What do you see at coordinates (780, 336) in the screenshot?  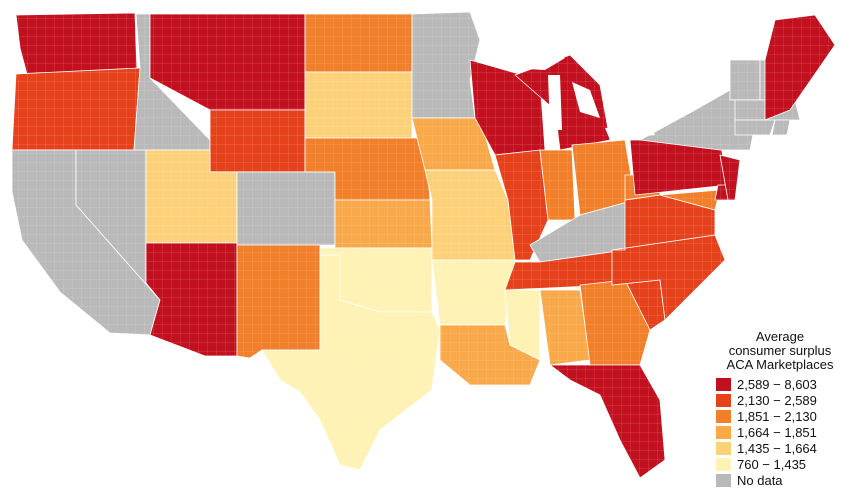 I see `legend-title-line-1: Average` at bounding box center [780, 336].